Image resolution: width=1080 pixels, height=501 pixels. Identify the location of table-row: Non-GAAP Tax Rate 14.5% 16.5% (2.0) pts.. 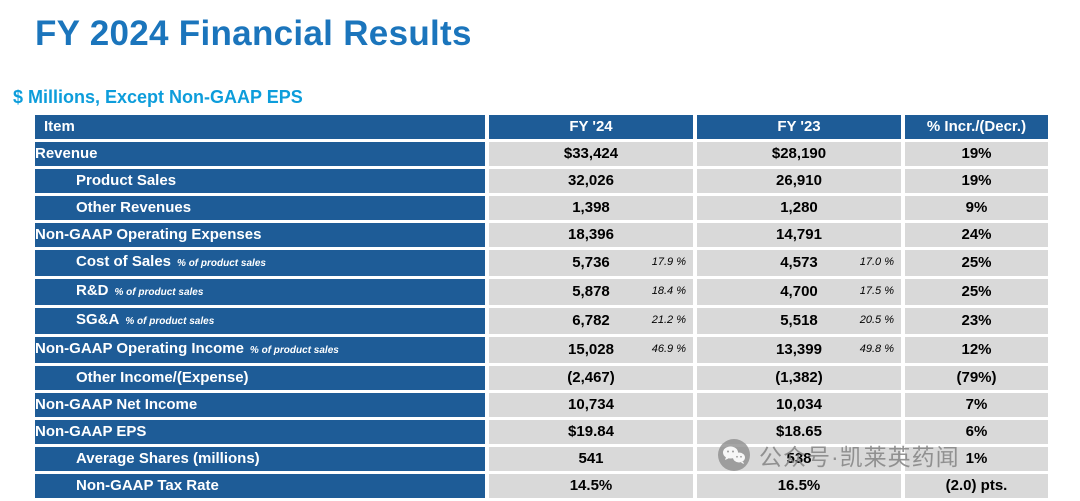
(541, 486).